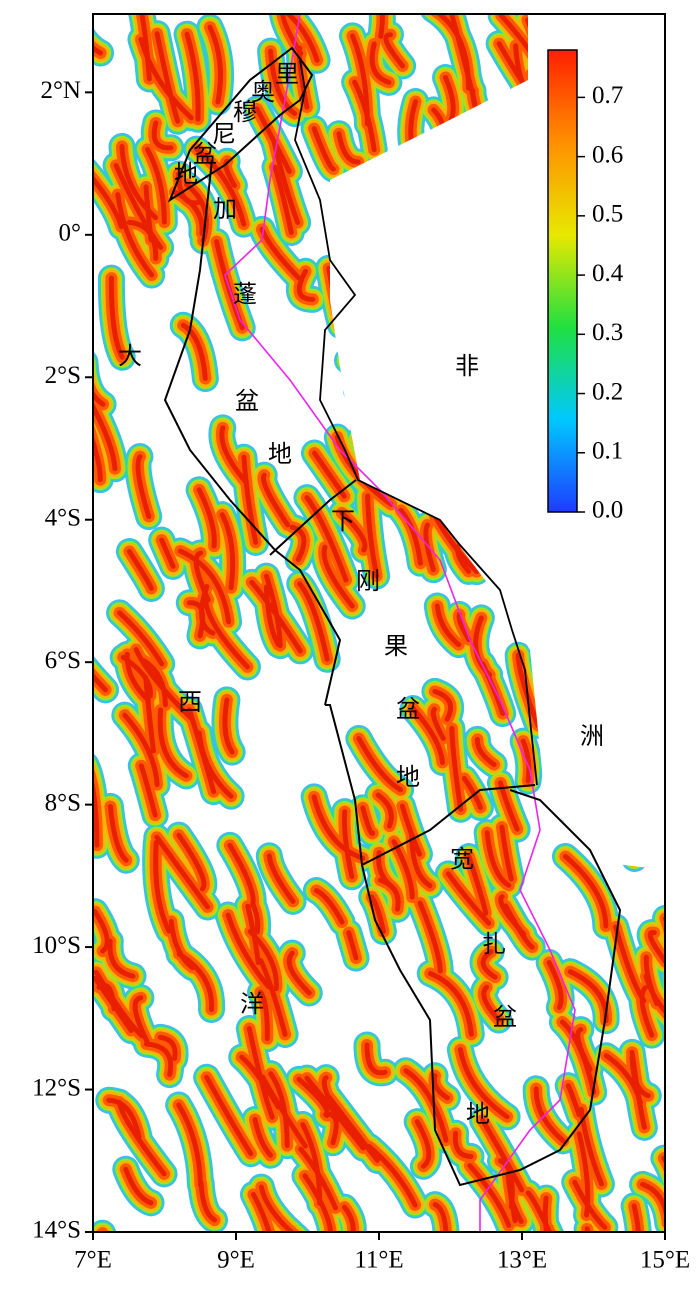 The height and width of the screenshot is (1291, 700). I want to click on map-label: 洲, so click(592, 736).